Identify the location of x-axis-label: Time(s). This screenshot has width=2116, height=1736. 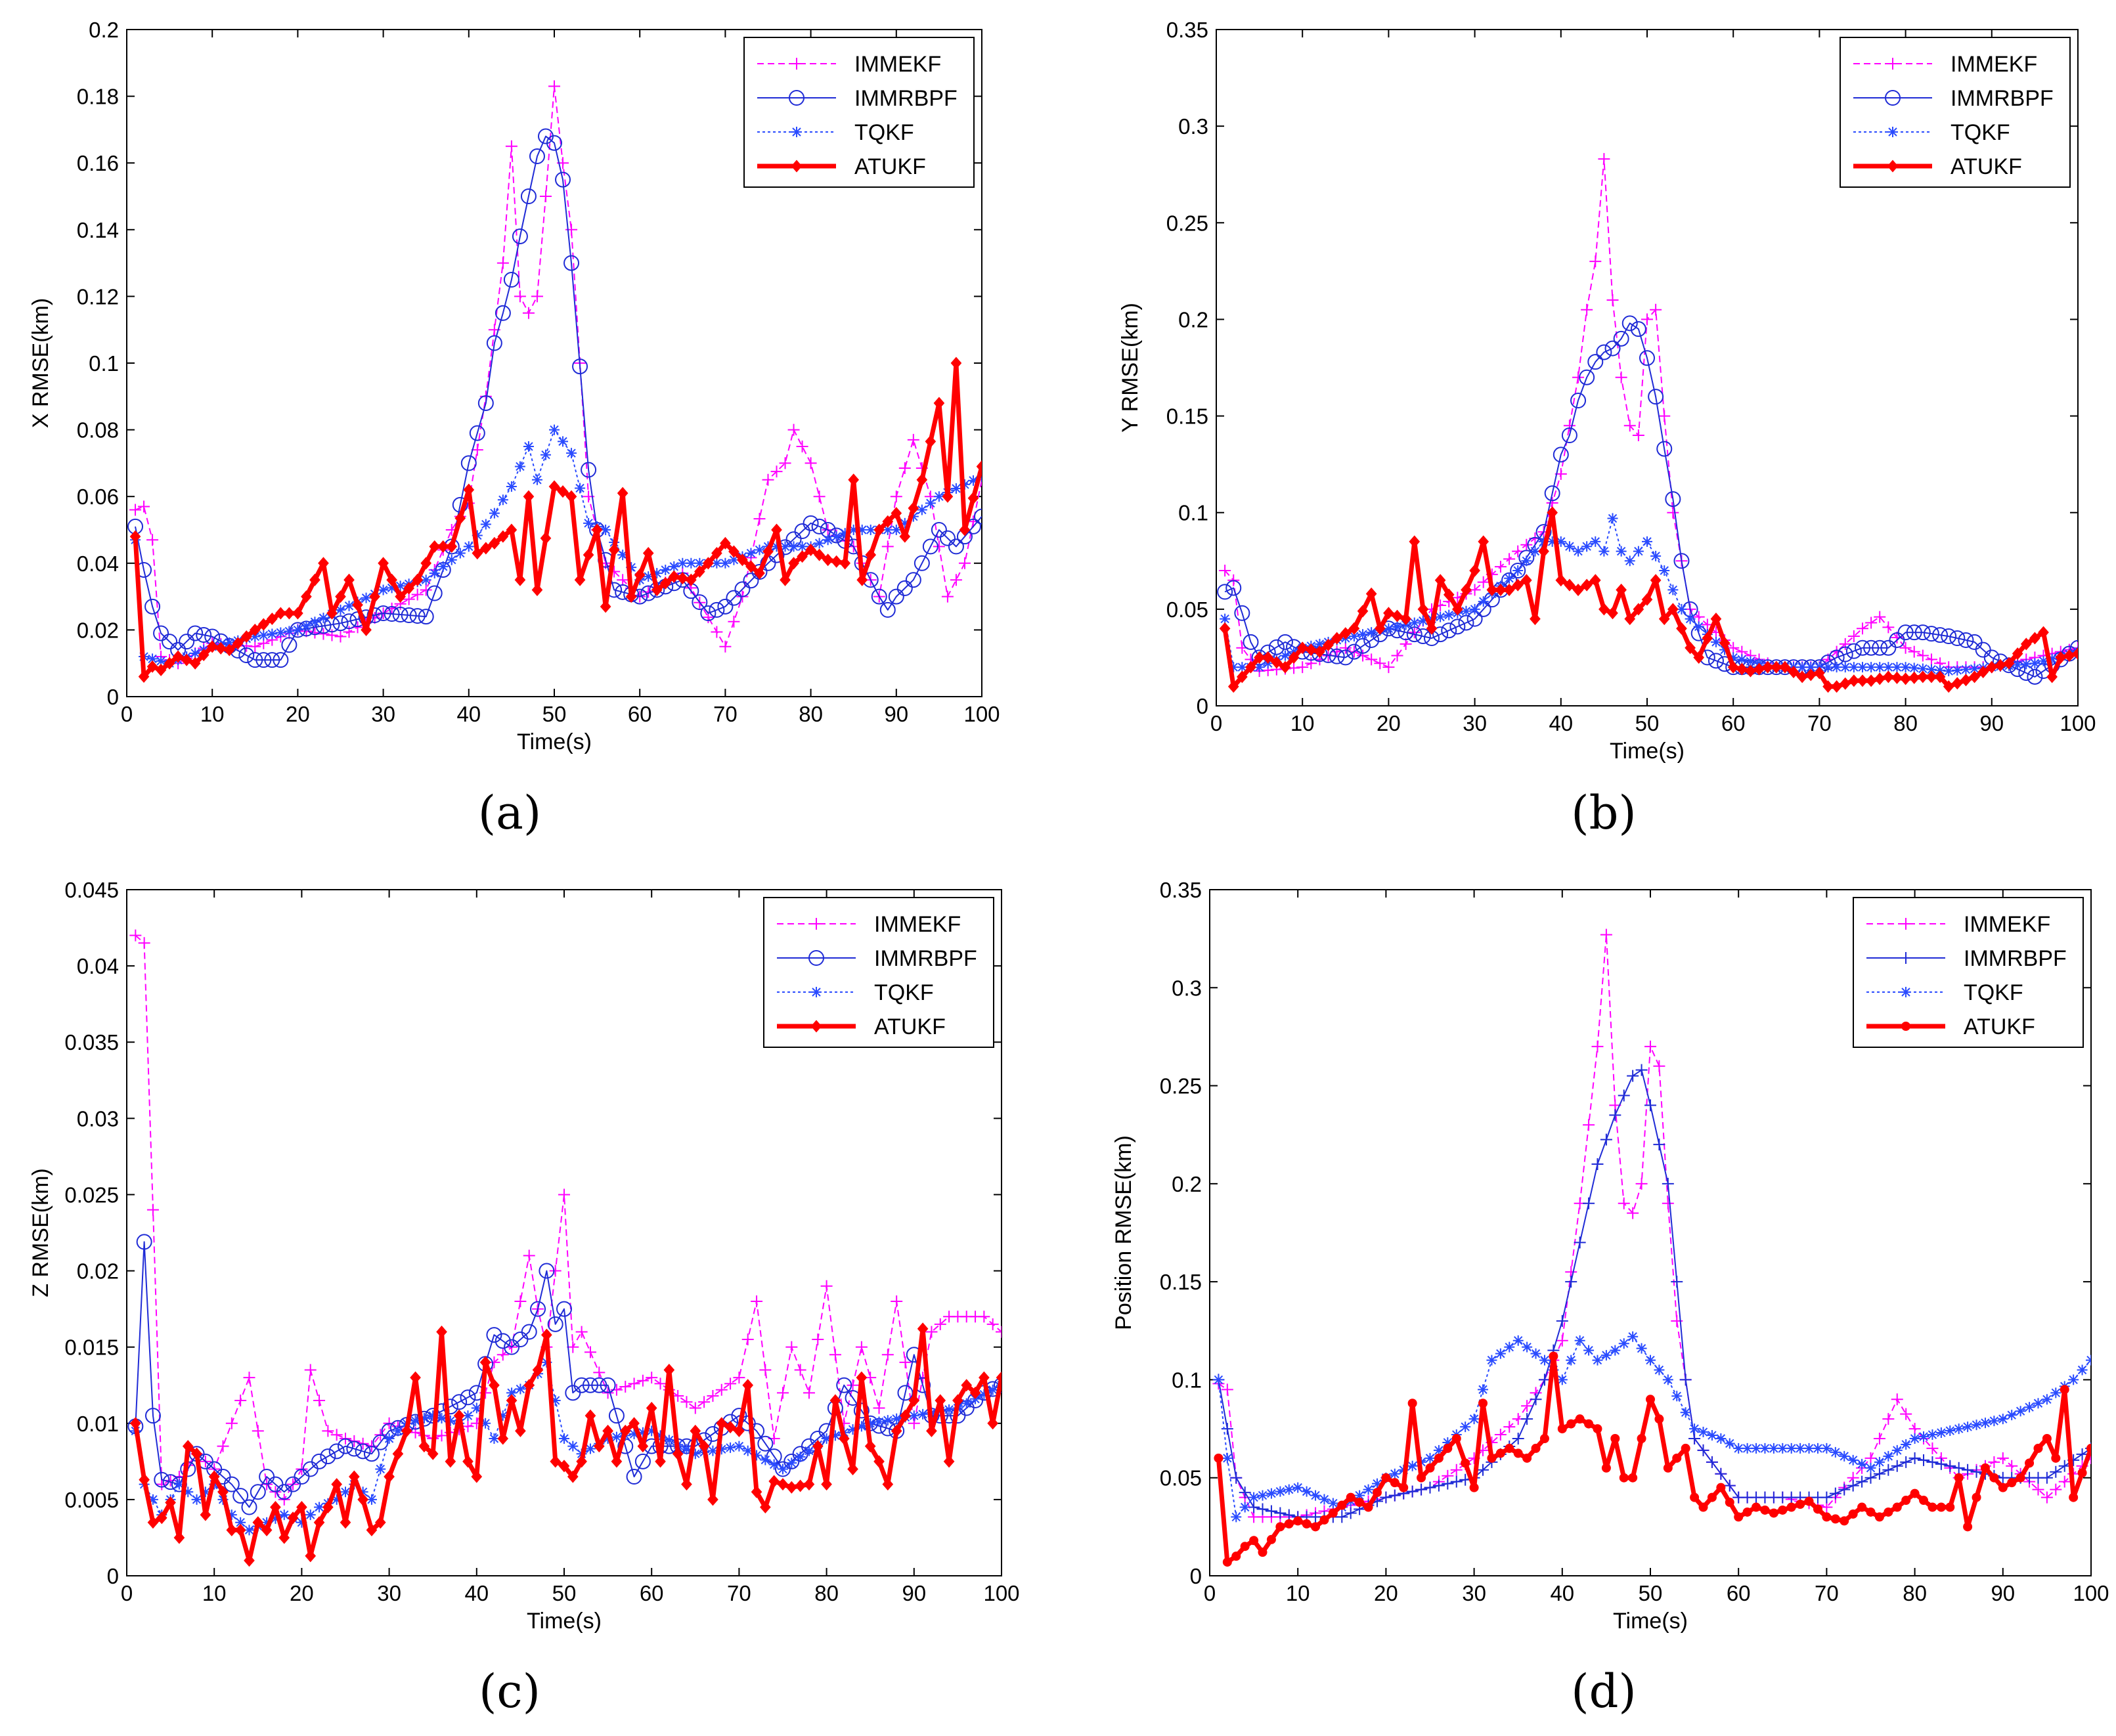
(564, 1621).